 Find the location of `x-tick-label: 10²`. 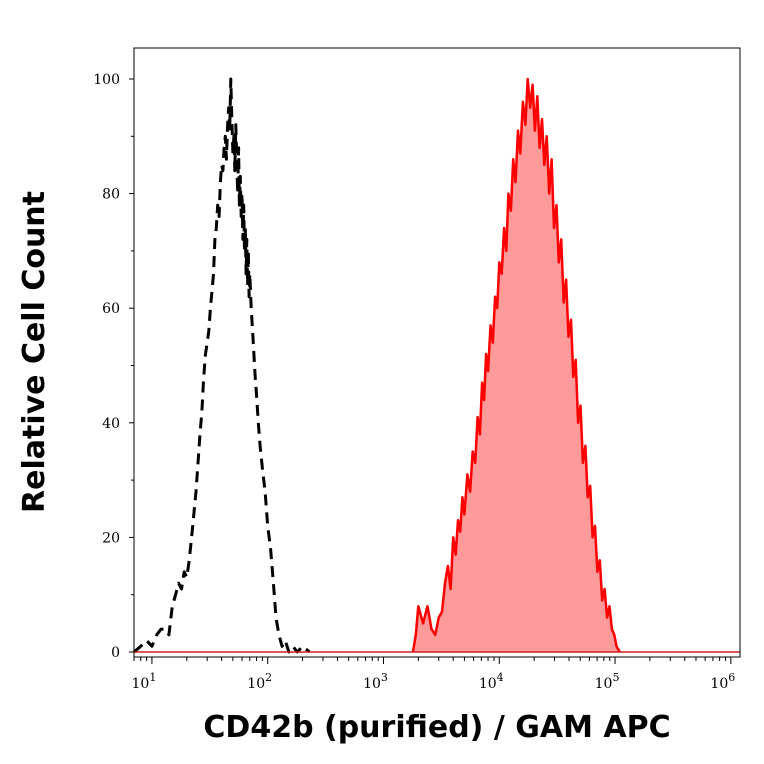

x-tick-label: 10² is located at coordinates (259, 681).